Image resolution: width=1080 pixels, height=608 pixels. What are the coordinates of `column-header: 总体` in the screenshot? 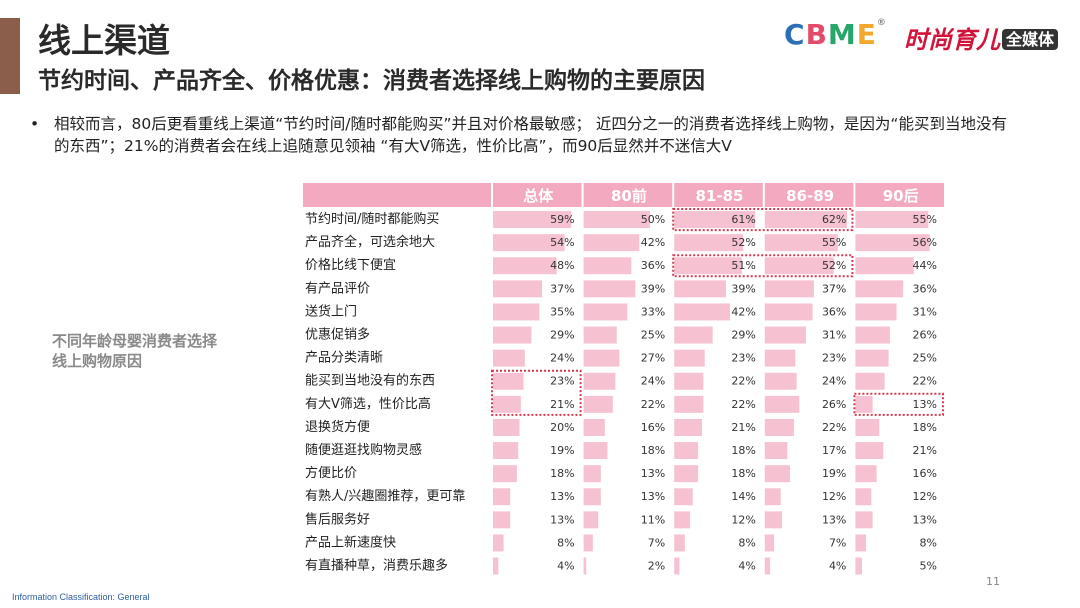 It's located at (538, 196).